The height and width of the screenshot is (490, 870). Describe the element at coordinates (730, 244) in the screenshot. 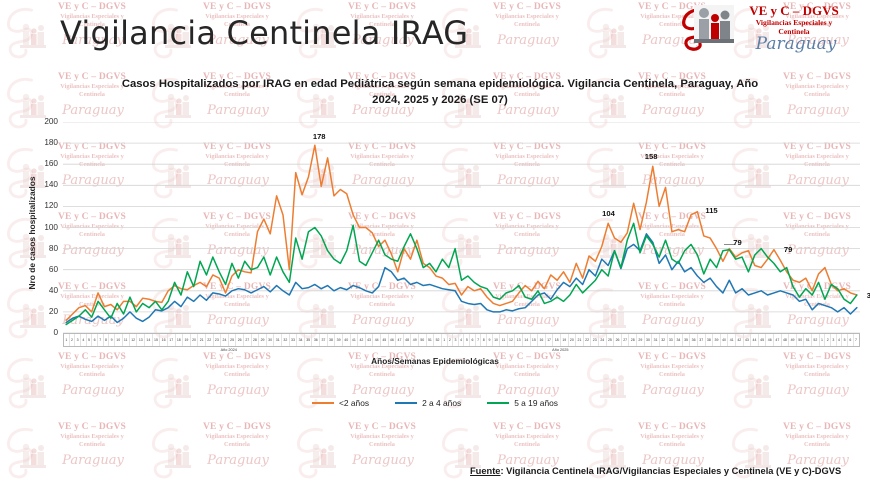

I see `leader-line` at that location.